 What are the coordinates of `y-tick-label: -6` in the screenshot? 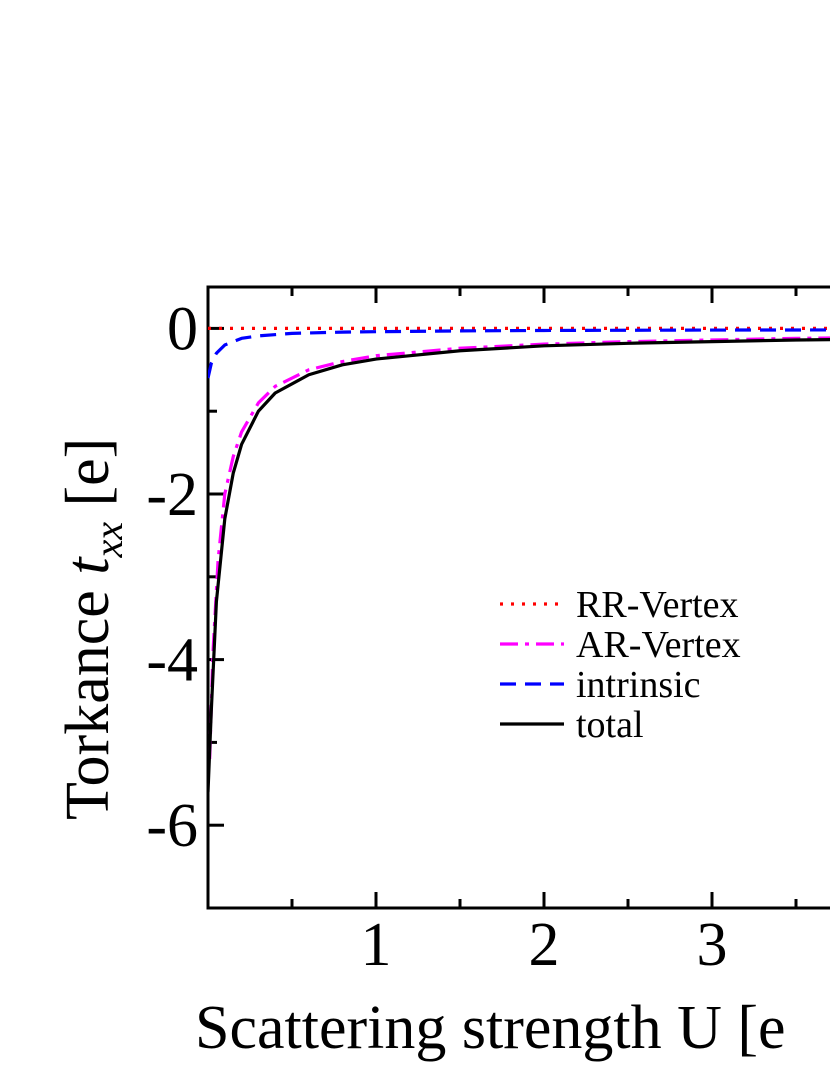 It's located at (172, 826).